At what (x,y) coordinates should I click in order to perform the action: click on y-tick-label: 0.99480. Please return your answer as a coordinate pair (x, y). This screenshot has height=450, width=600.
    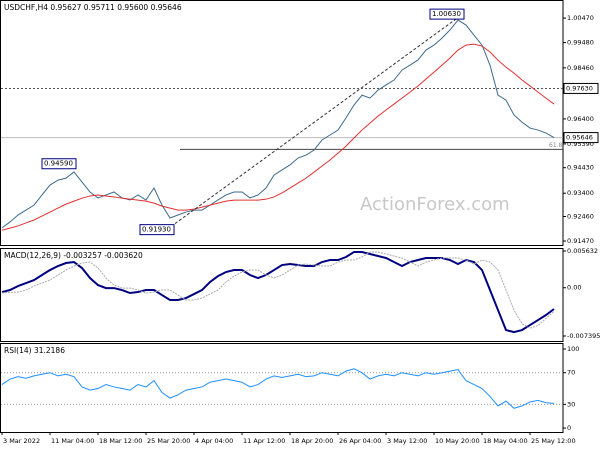
    Looking at the image, I should click on (580, 43).